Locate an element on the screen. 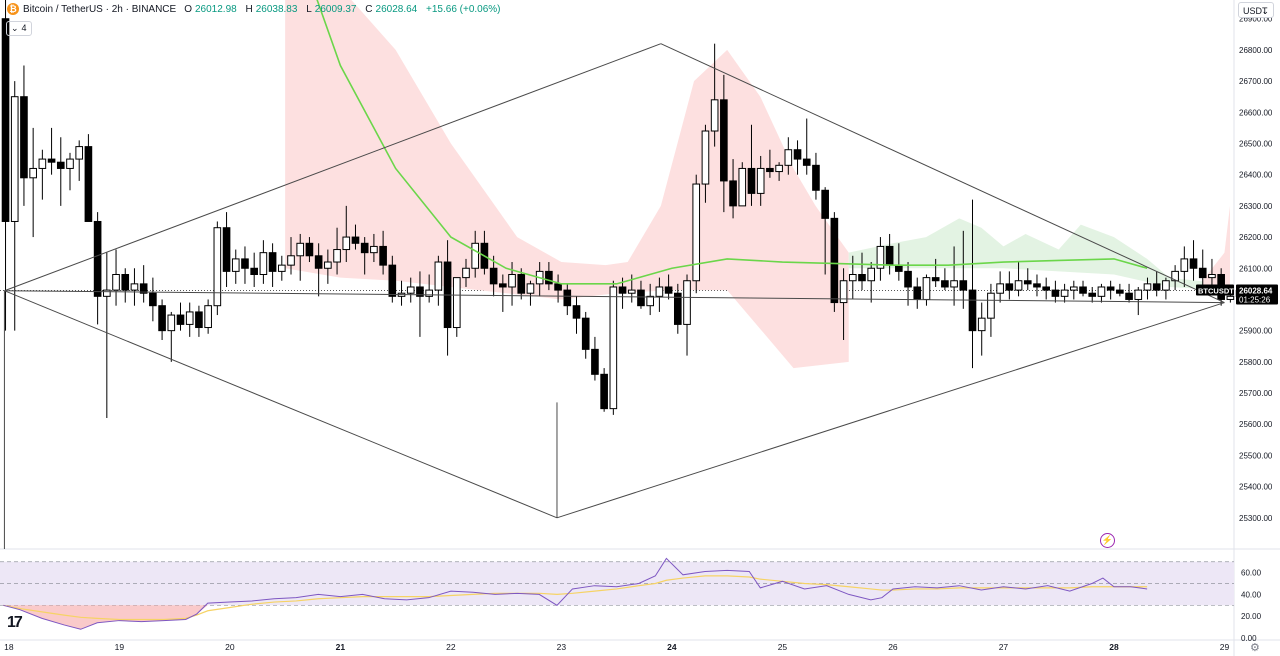 This screenshot has width=1280, height=656. time-axis: 18 19 20 21 22 23 24 25 26 27 28 29 is located at coordinates (616, 647).